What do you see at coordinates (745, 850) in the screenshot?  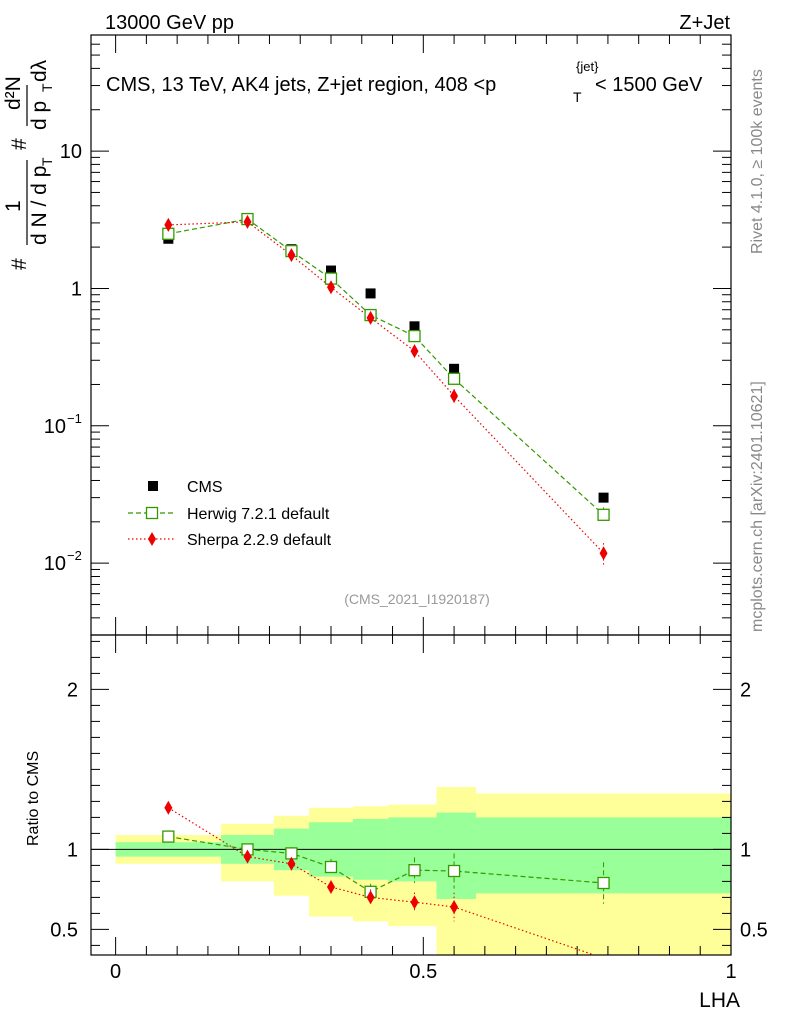 I see `ratio-ytick-label-right: 1` at bounding box center [745, 850].